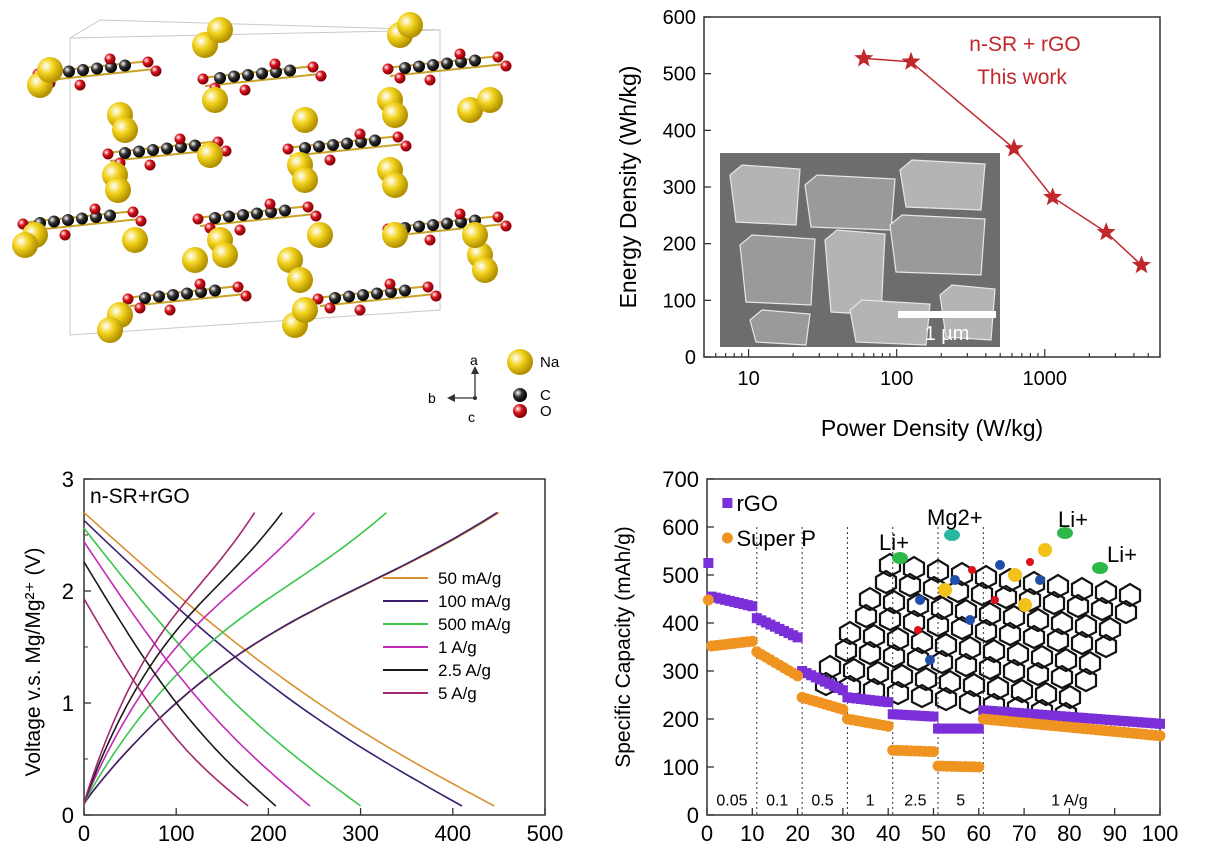 This screenshot has width=1210, height=846. Describe the element at coordinates (1024, 44) in the screenshot. I see `annotation-line1: n-SR + rGO` at that location.